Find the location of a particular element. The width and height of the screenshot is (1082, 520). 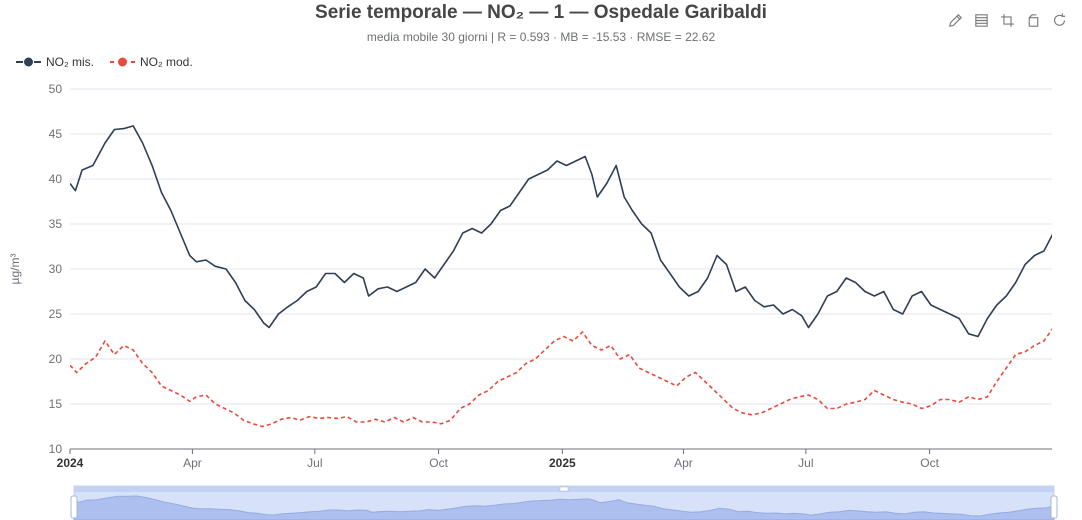

y-tick-label: 40 is located at coordinates (56, 179).